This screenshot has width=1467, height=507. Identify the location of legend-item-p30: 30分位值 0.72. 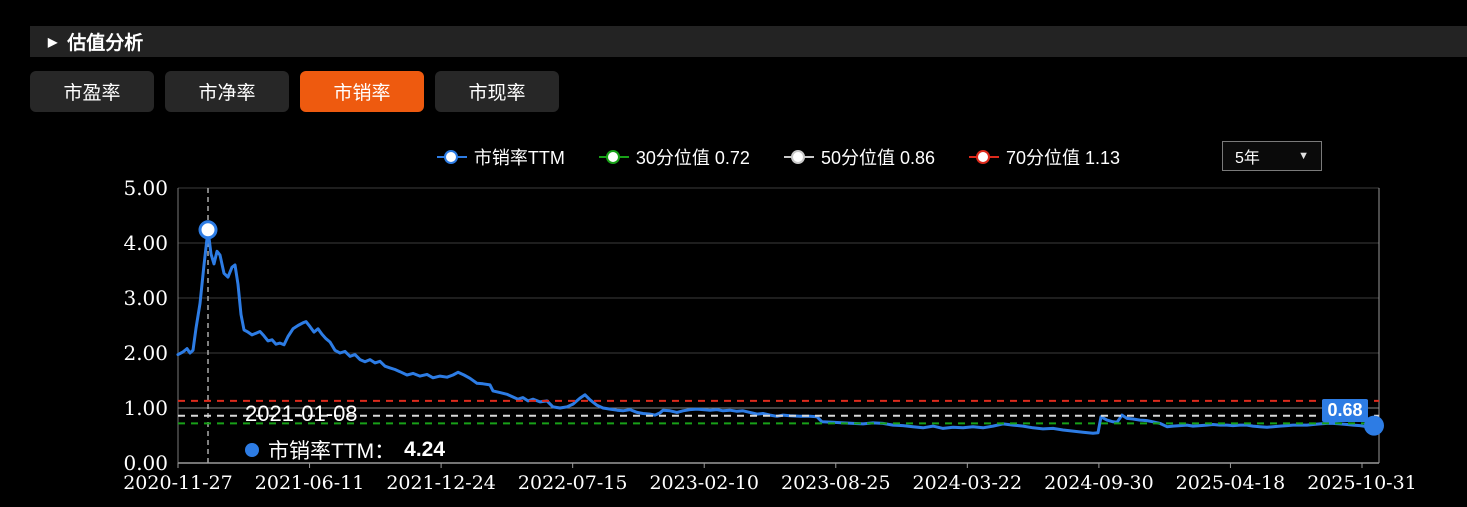
(674, 157).